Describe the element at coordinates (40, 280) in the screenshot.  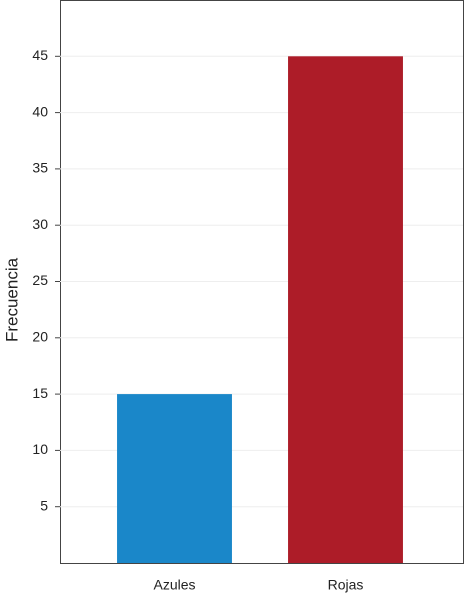
I see `y-tick-label: 25` at that location.